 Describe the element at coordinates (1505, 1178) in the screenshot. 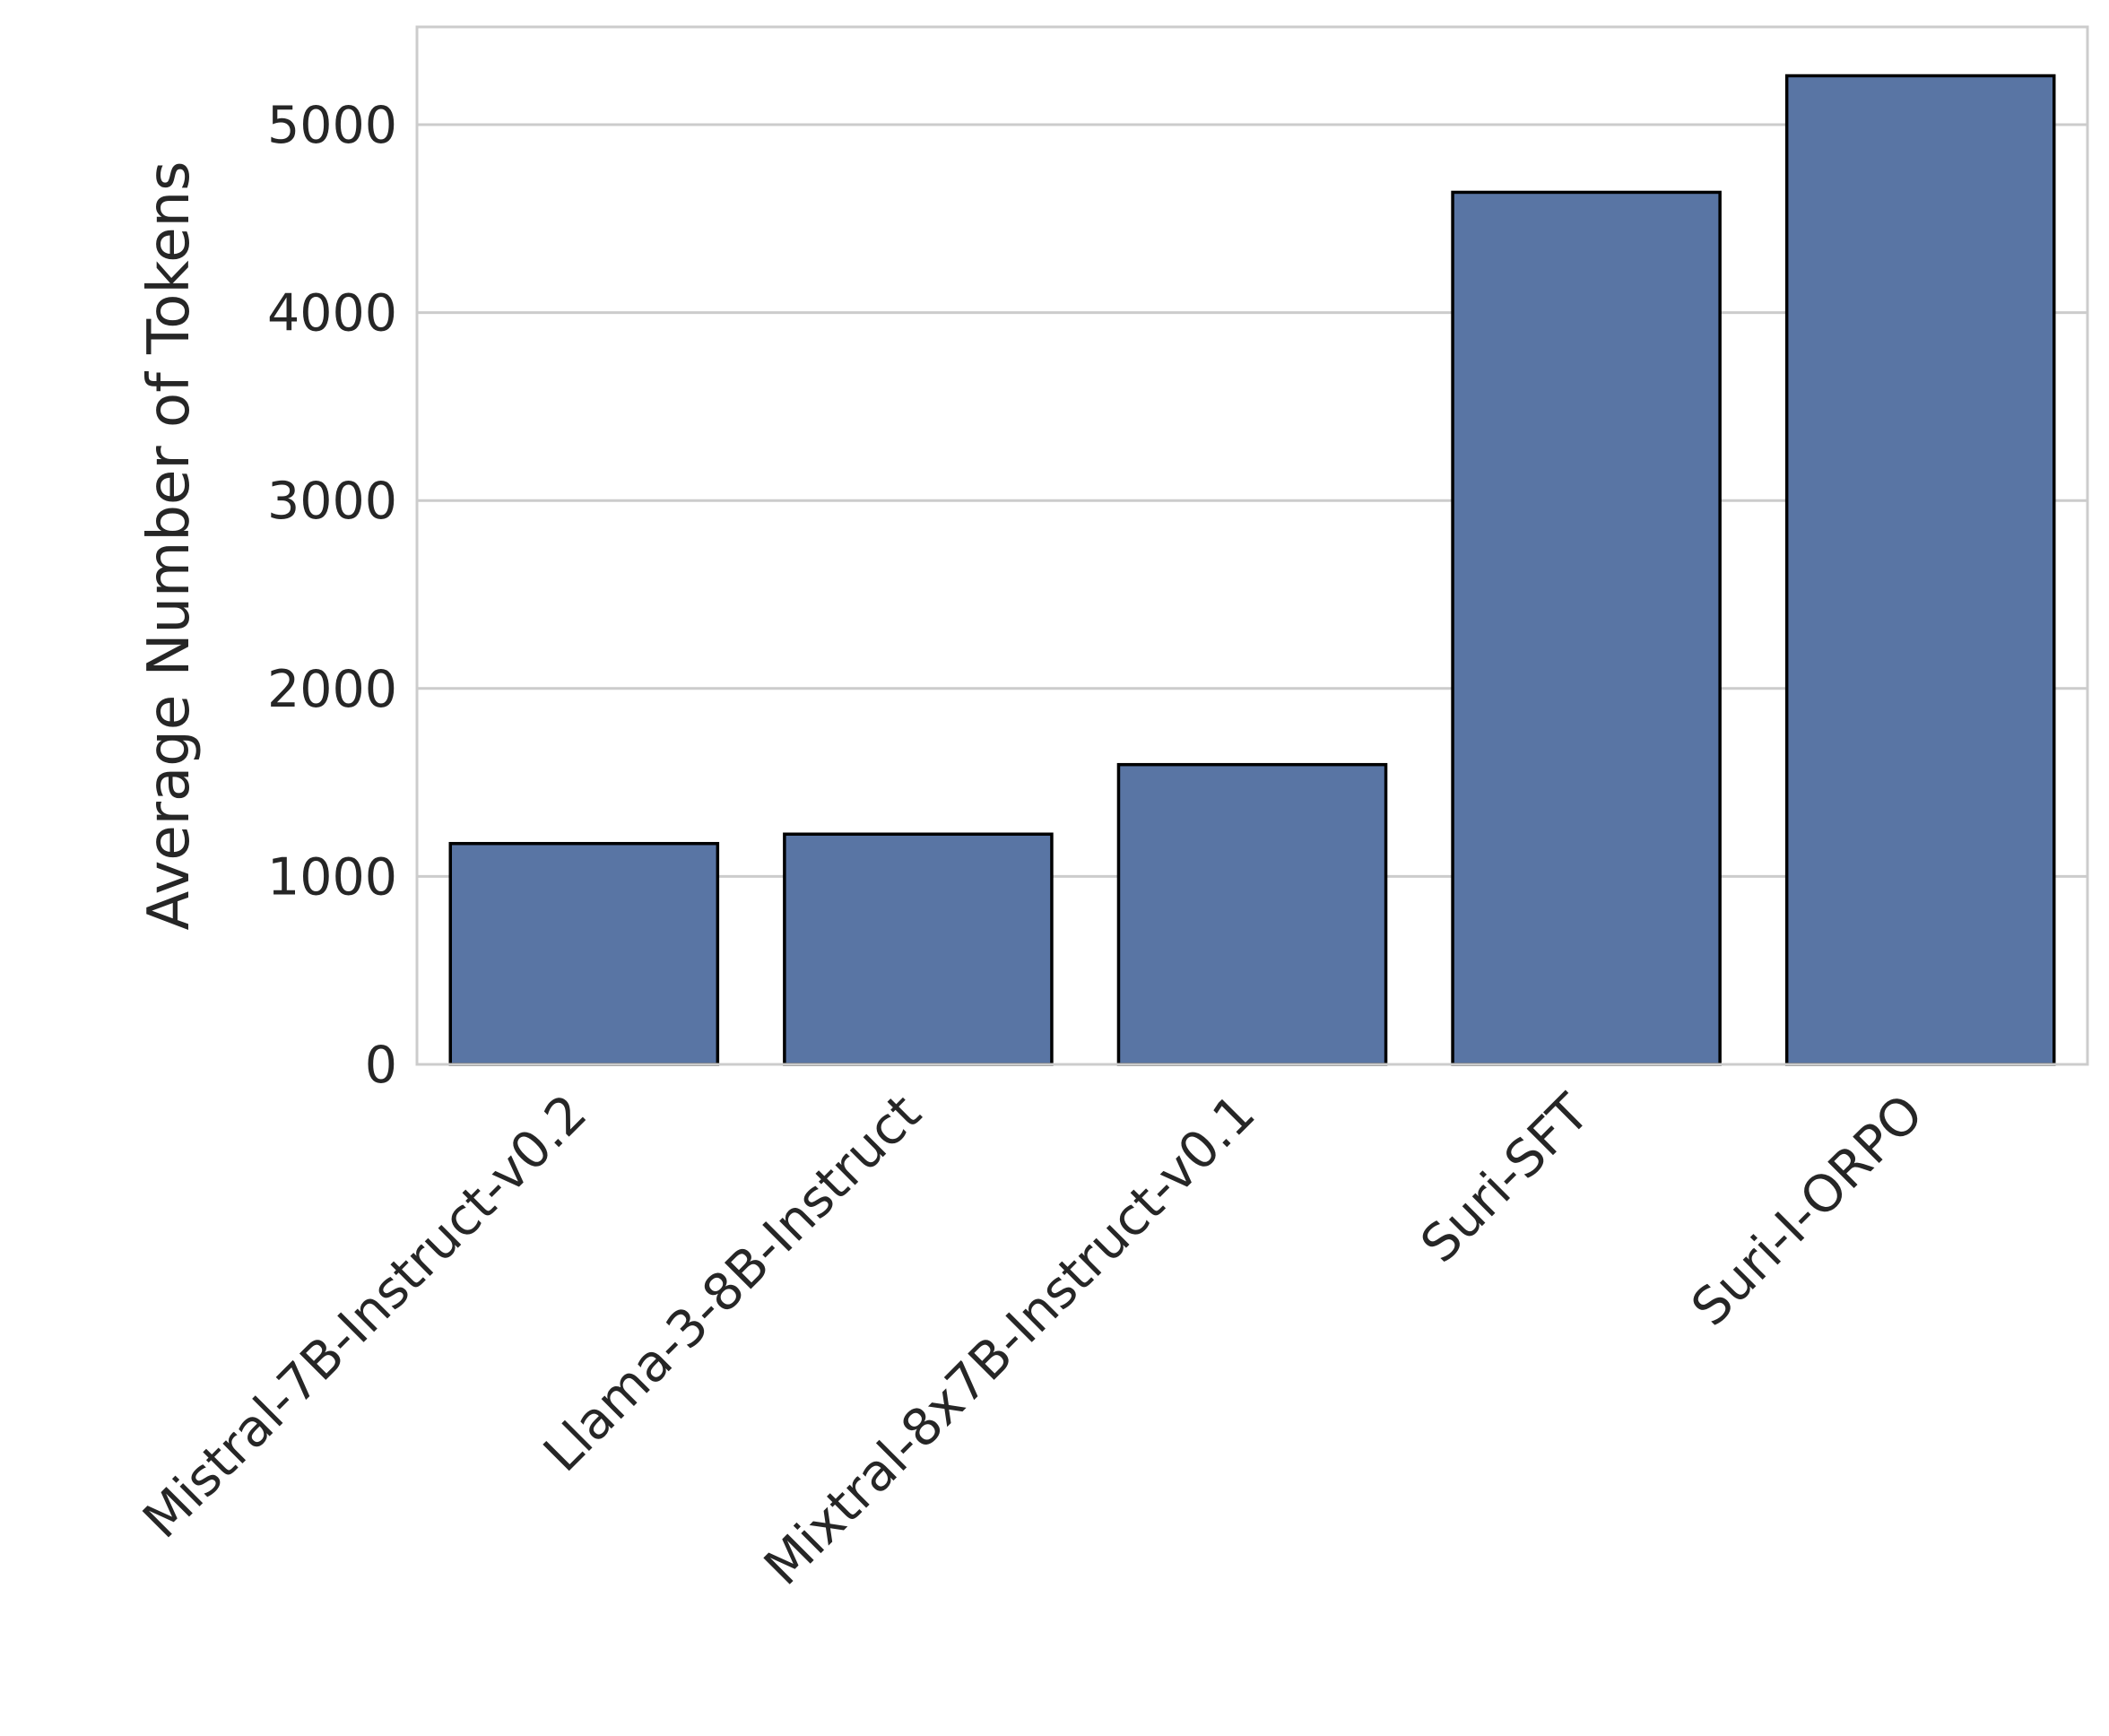

I see `x-tick-label: Suri-SFT` at that location.